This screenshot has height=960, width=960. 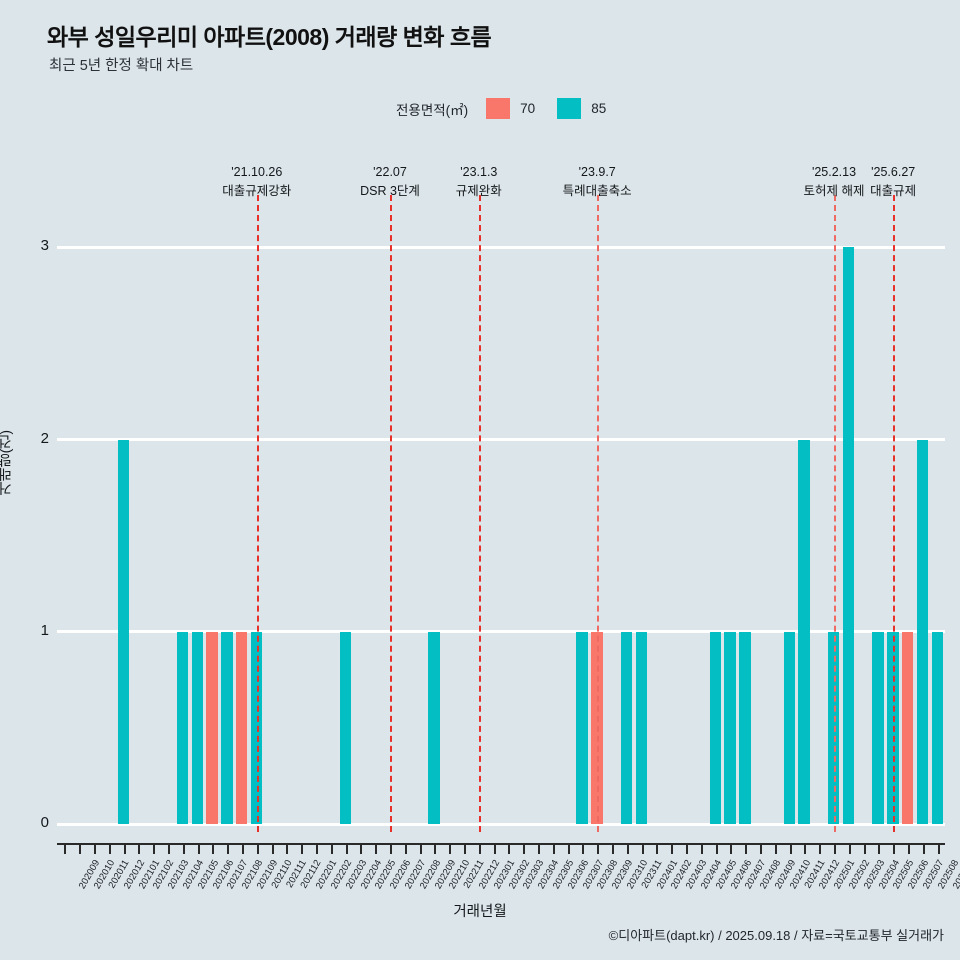 I want to click on legend: 전용면적(㎡) 70 85, so click(x=507, y=108).